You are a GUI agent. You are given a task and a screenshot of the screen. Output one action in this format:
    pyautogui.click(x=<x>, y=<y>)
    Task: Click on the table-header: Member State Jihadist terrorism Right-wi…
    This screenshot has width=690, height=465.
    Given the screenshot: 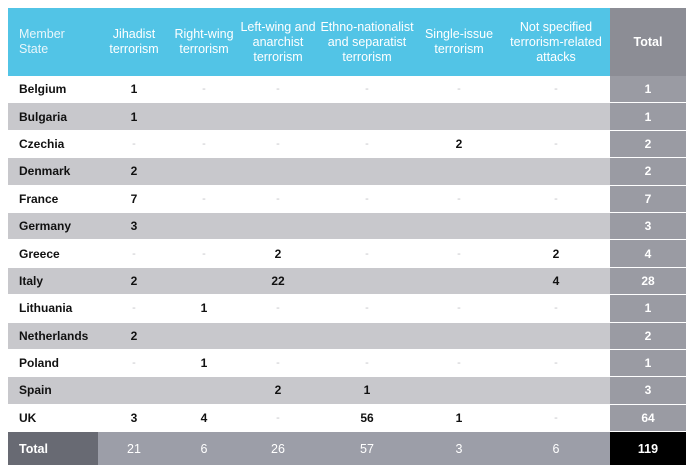 What is the action you would take?
    pyautogui.click(x=347, y=42)
    